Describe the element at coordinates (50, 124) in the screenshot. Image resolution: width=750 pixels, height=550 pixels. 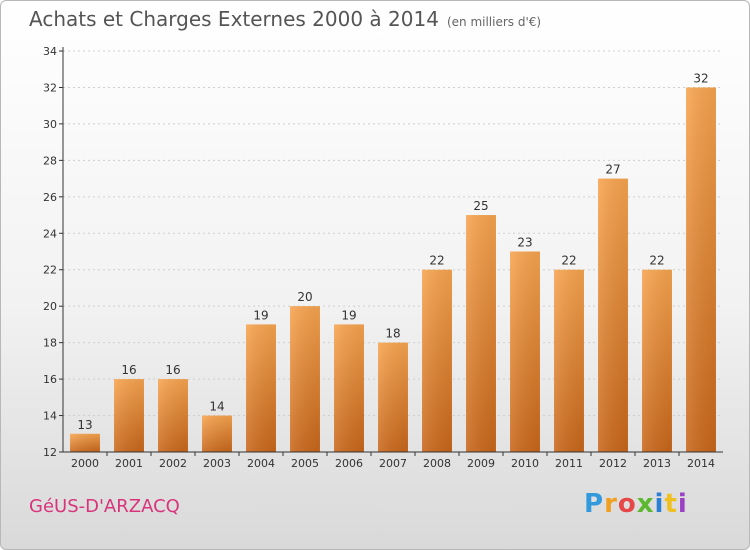
I see `y-tick-label: 30` at that location.